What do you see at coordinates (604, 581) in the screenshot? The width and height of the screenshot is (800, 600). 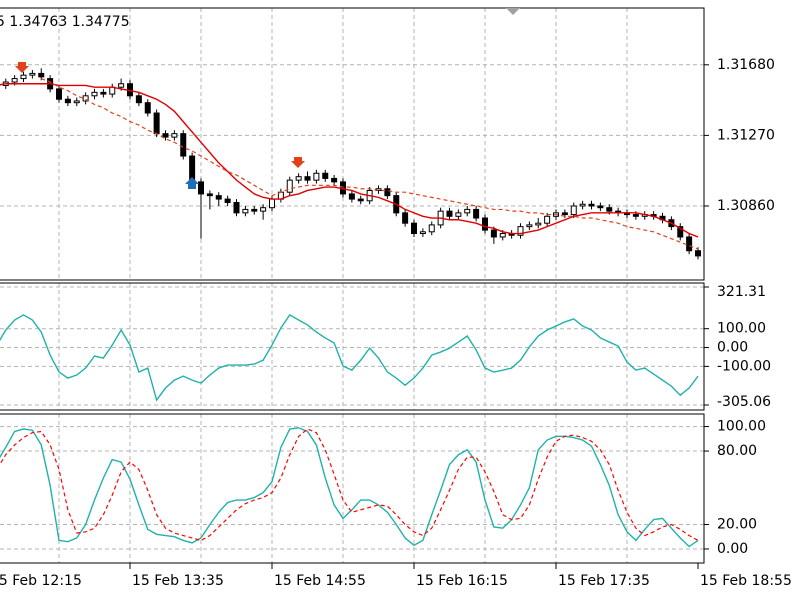 I see `x-tick-label: 15 Feb 17:35` at bounding box center [604, 581].